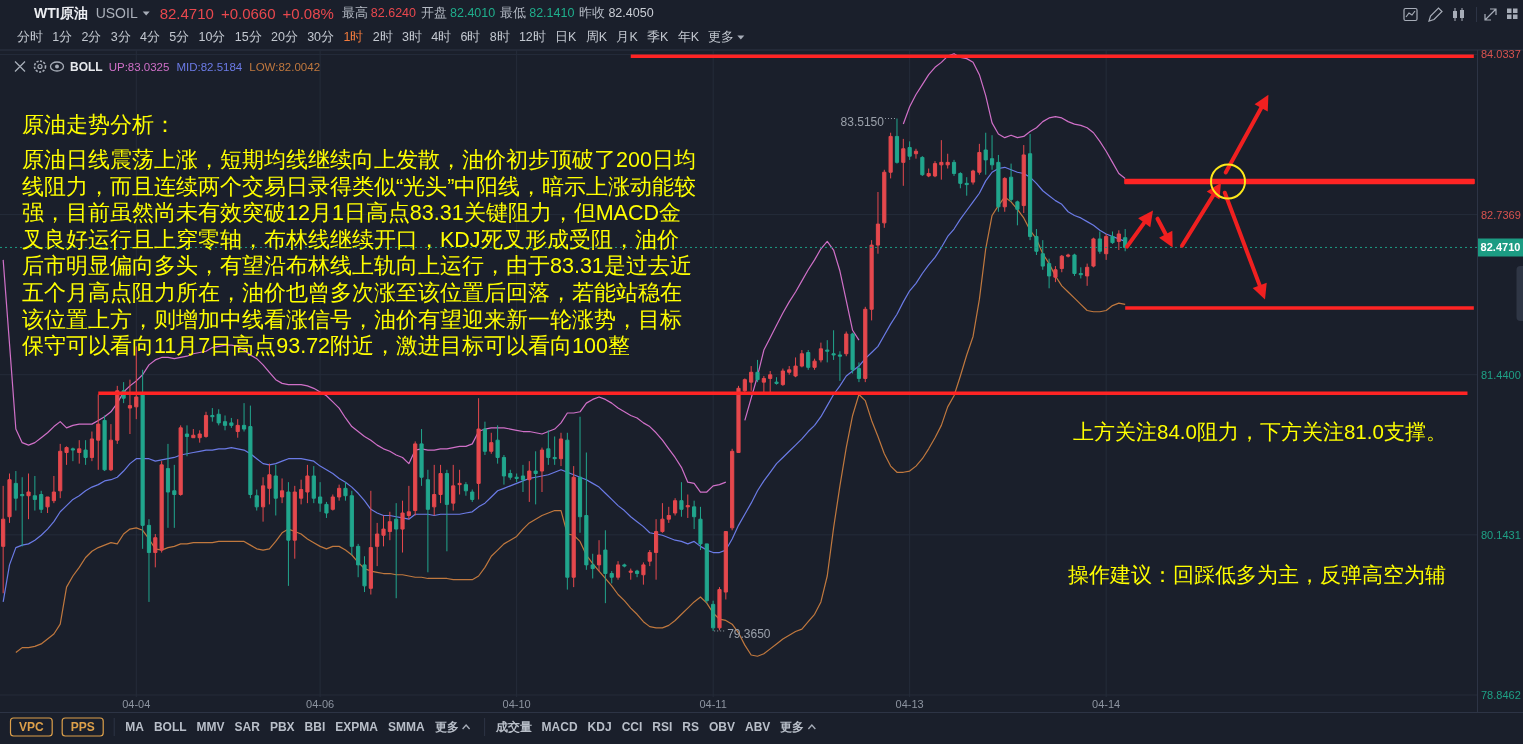  What do you see at coordinates (862, 121) in the screenshot?
I see `annotation: 83.5150` at bounding box center [862, 121].